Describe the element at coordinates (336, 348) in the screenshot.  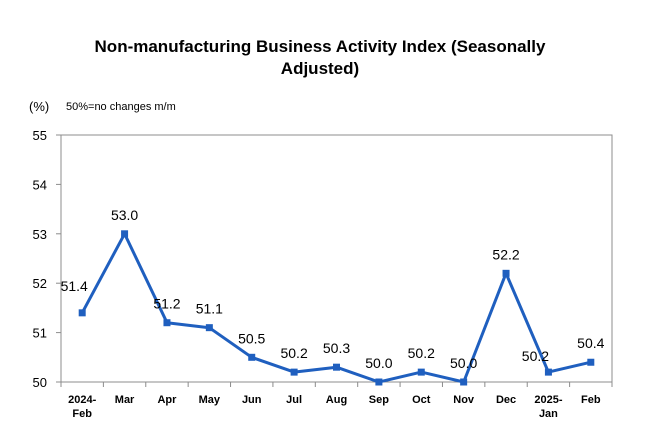
I see `data-label: 50.3` at that location.